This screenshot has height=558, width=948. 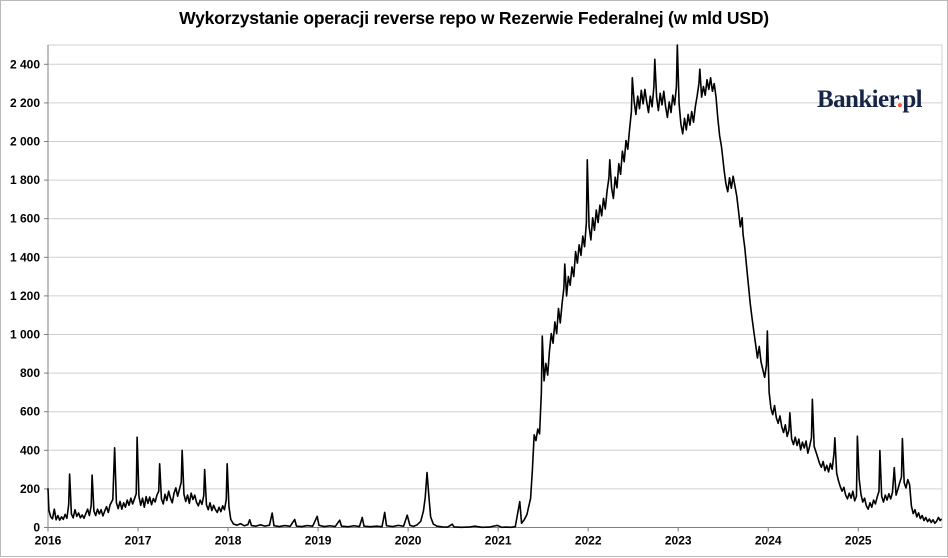 What do you see at coordinates (678, 541) in the screenshot?
I see `x-tick-label: 2023` at bounding box center [678, 541].